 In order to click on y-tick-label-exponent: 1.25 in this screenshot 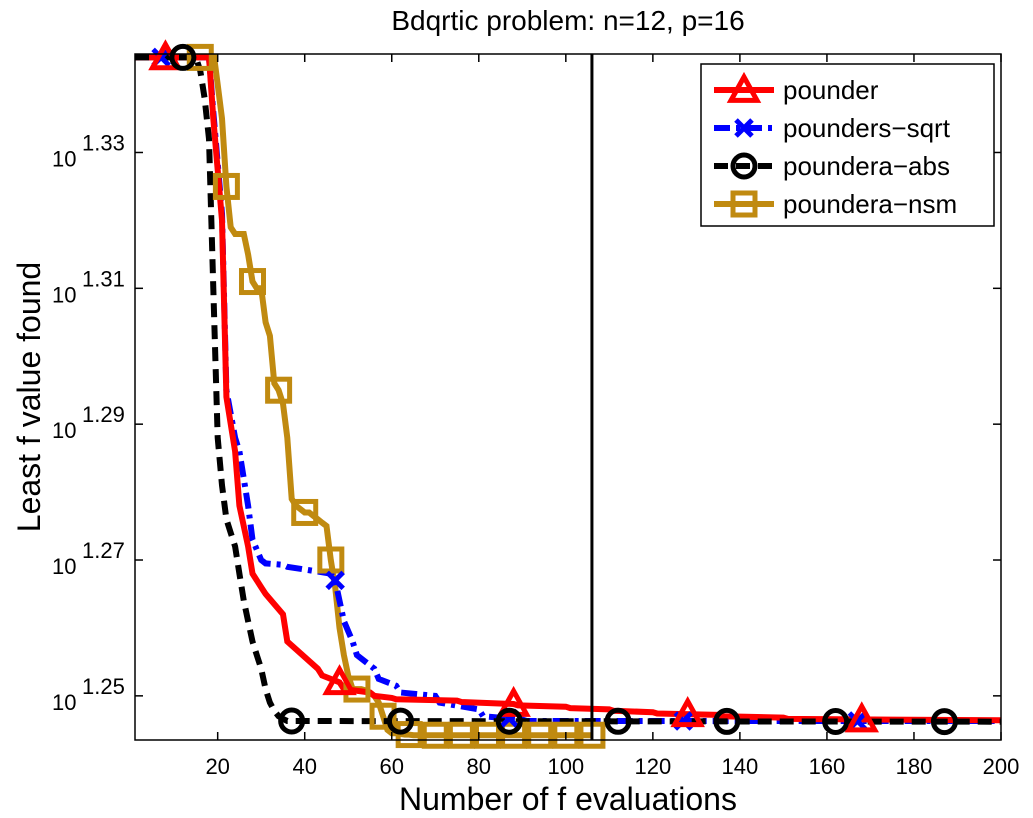, I will do `click(103, 686)`.